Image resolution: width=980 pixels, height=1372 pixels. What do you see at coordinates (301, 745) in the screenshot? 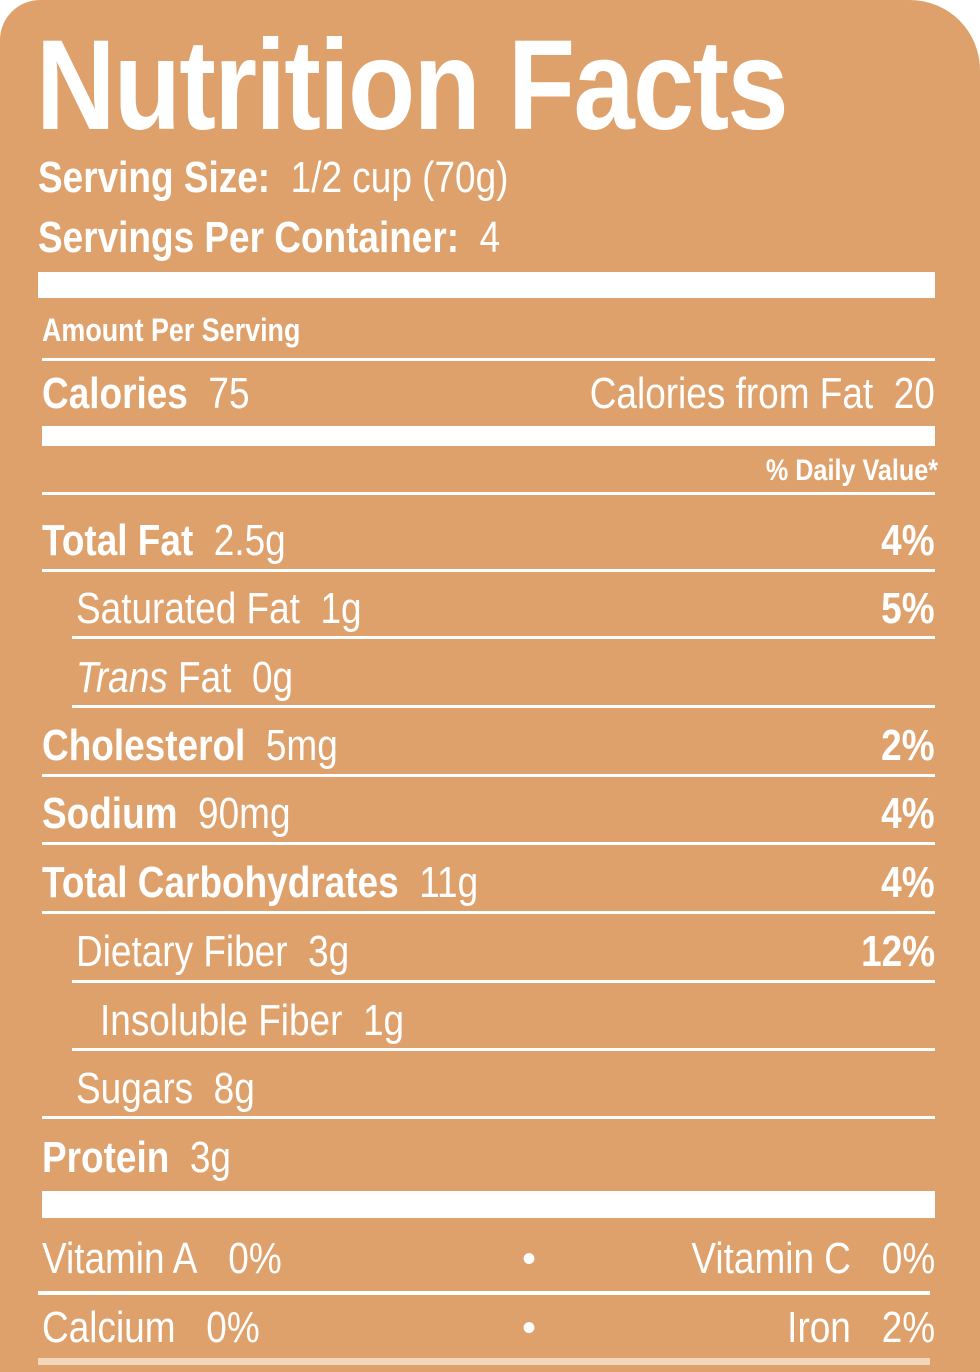
I see `nutrient-amount: 5mg` at bounding box center [301, 745].